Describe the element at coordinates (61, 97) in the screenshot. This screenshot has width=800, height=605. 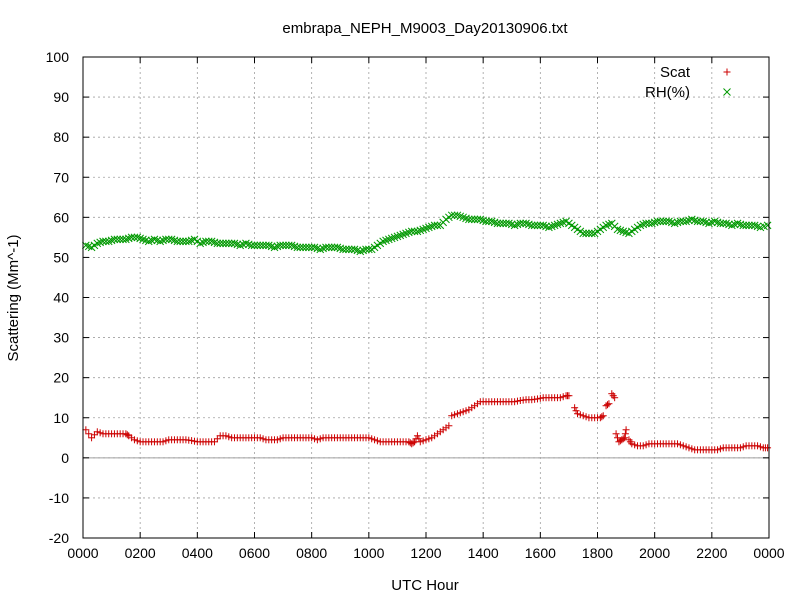
I see `y-tick-label: 90` at that location.